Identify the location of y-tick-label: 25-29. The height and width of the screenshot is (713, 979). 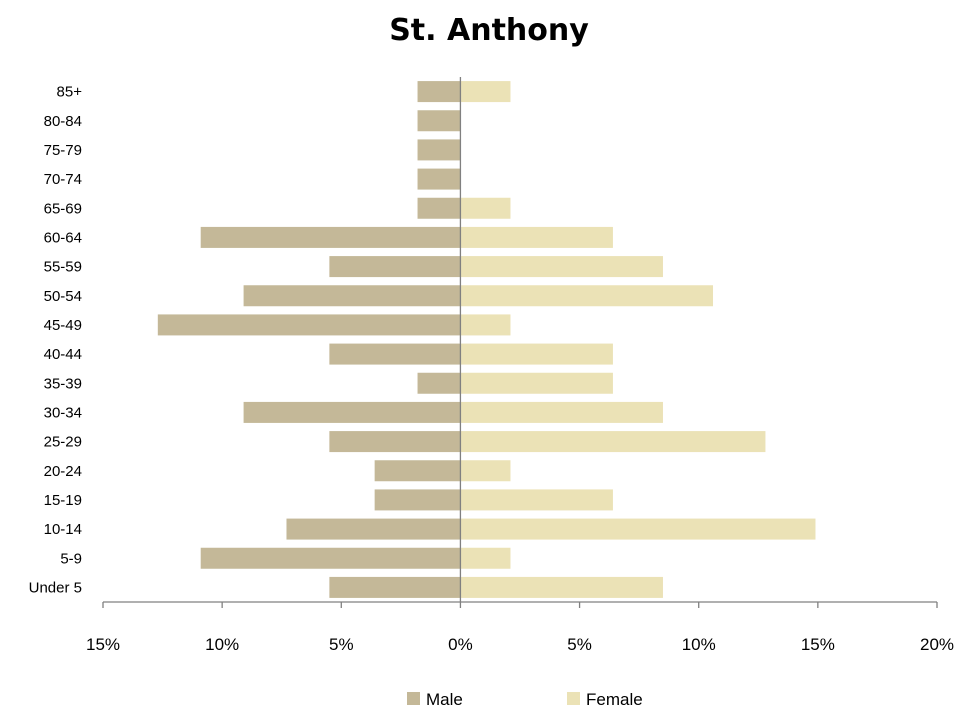
(63, 442).